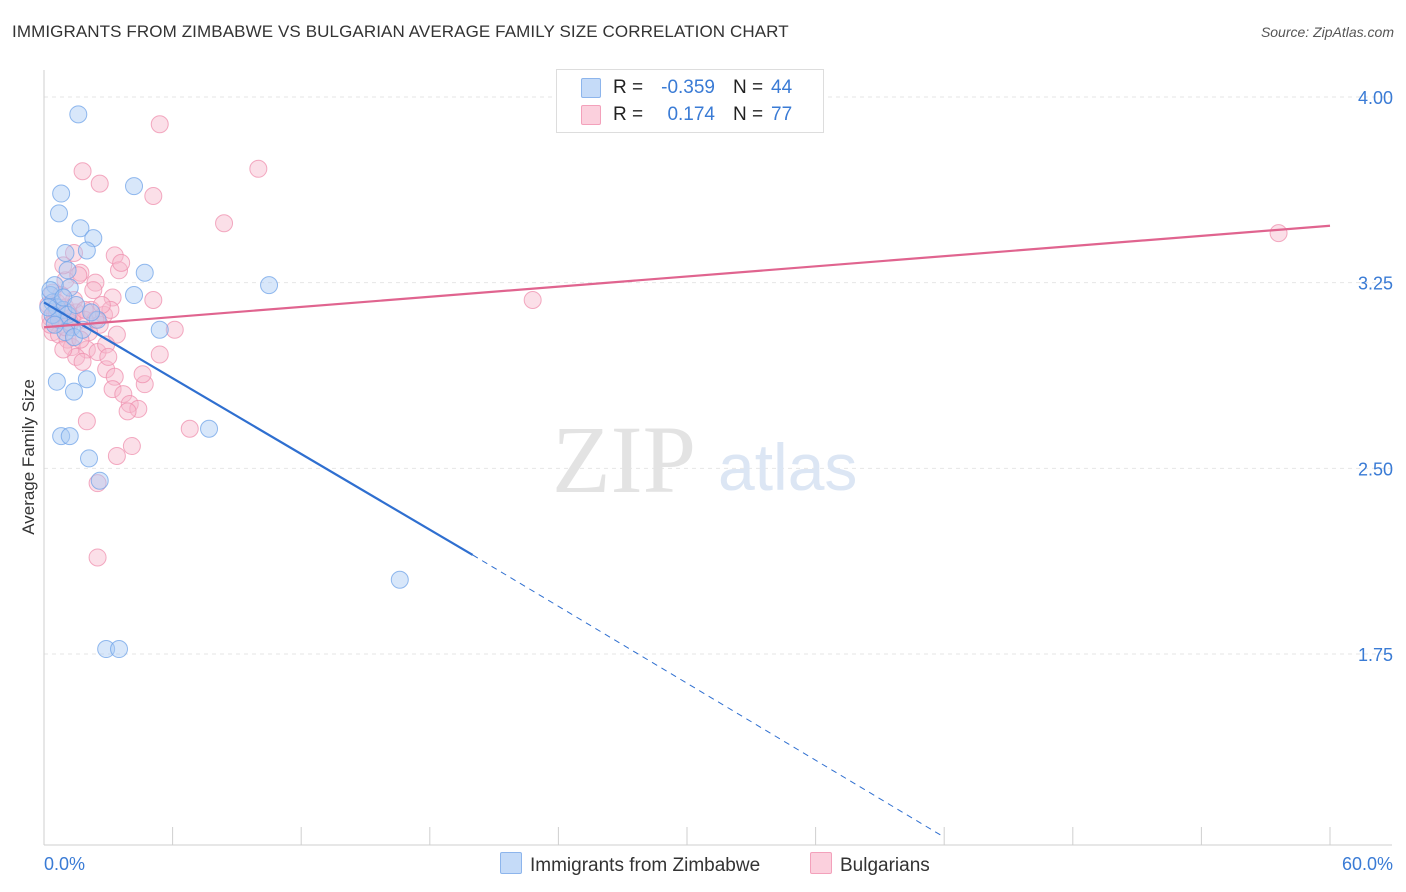 This screenshot has width=1406, height=892. What do you see at coordinates (591, 88) in the screenshot?
I see `legend-swatch-zimbabwe` at bounding box center [591, 88].